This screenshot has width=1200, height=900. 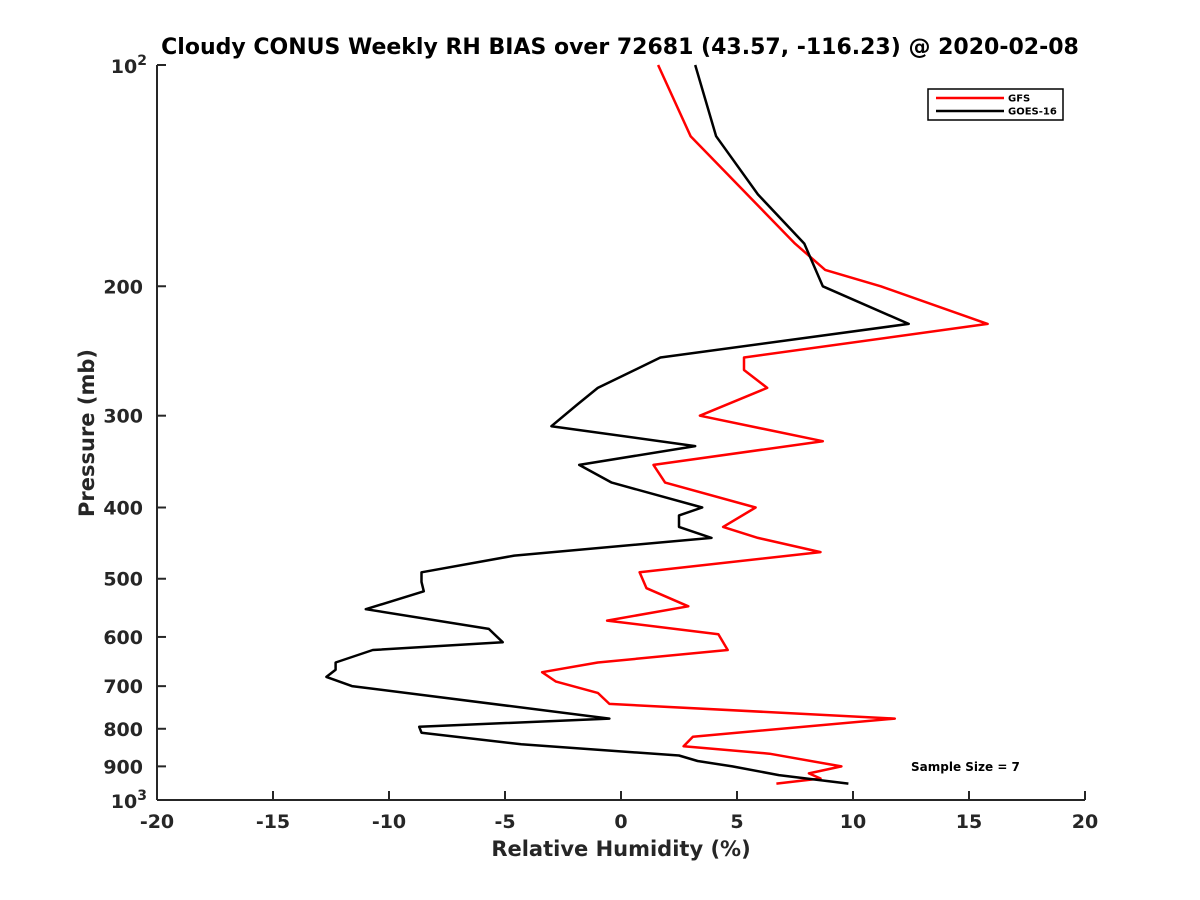 What do you see at coordinates (123, 687) in the screenshot?
I see `y-tick-label: 700` at bounding box center [123, 687].